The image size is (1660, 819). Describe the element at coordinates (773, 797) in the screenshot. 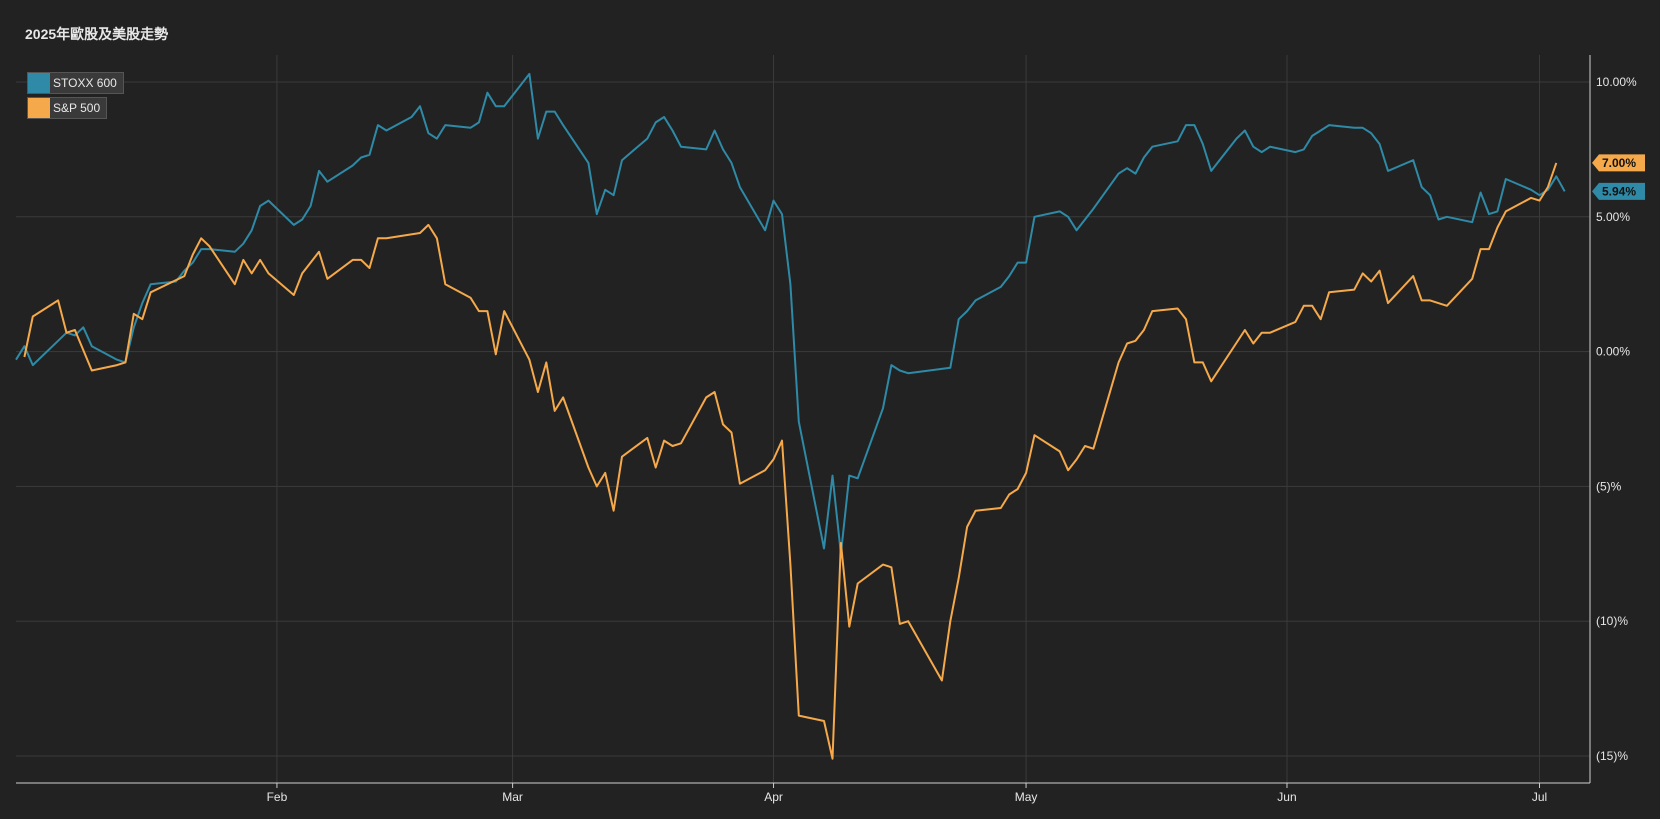

I see `x-tick-label: Apr` at that location.